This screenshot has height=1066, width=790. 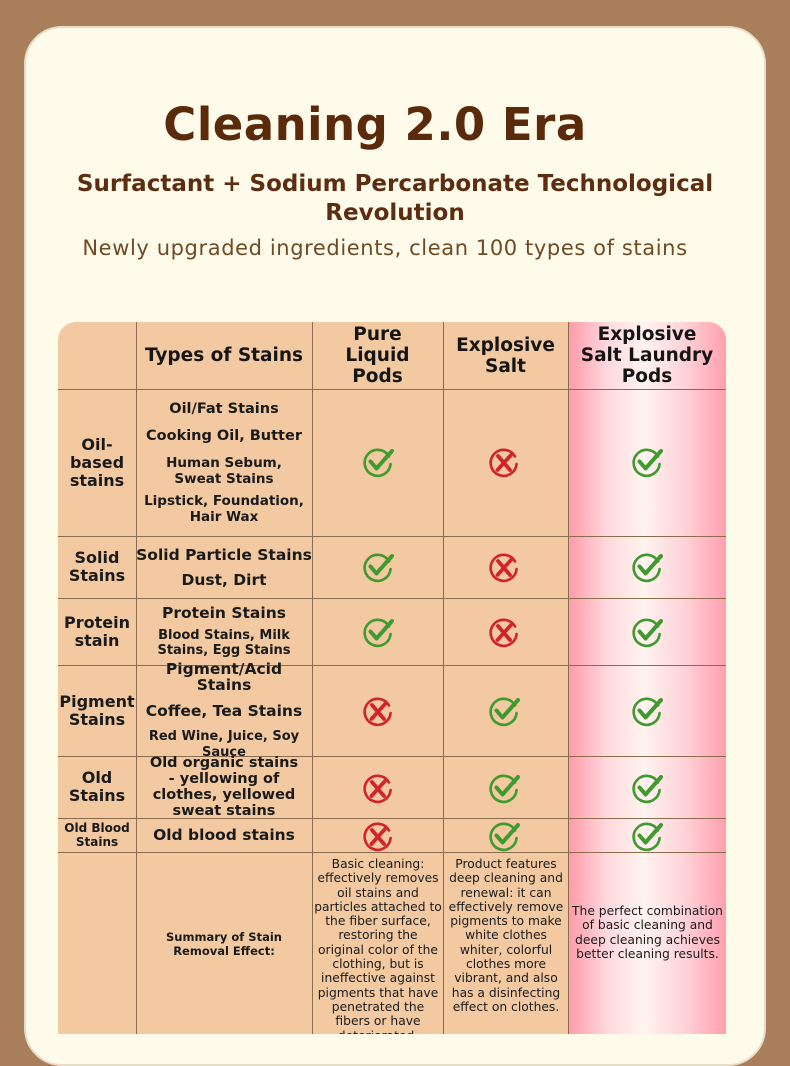 I want to click on page-title: Cleaning 2.0 Era, so click(x=375, y=124).